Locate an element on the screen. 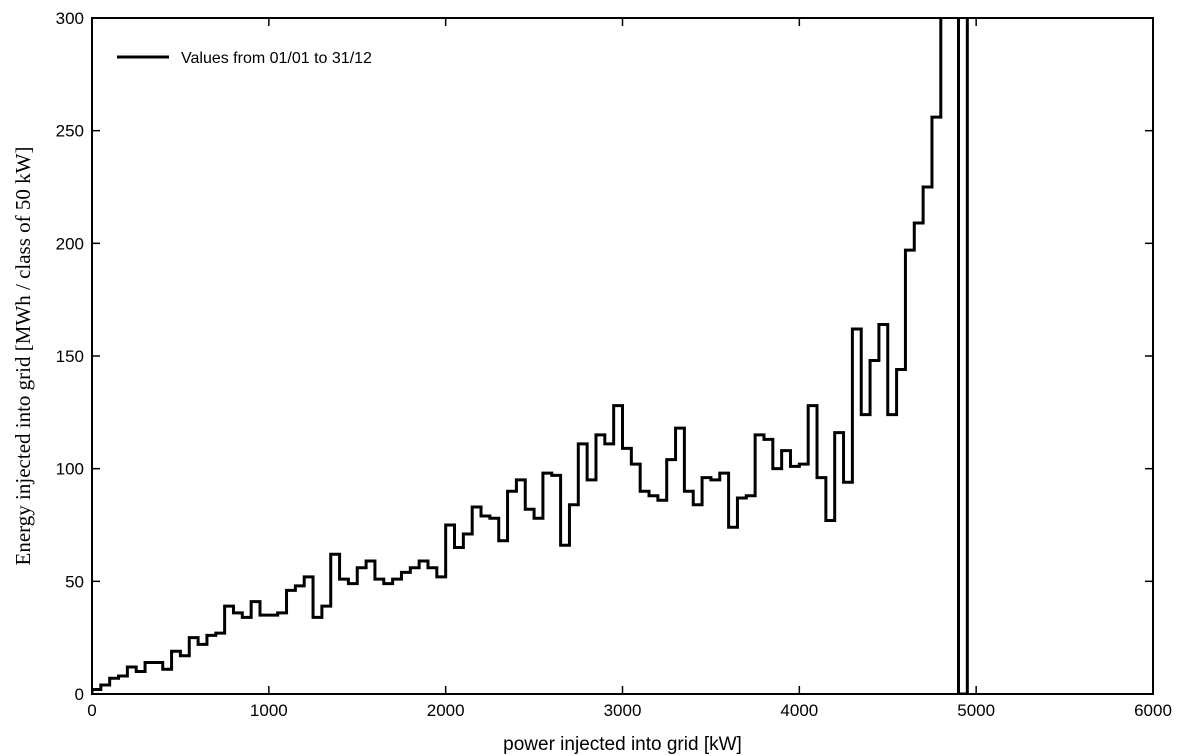 The height and width of the screenshot is (756, 1184). y-tick-label-150: 150 is located at coordinates (70, 356).